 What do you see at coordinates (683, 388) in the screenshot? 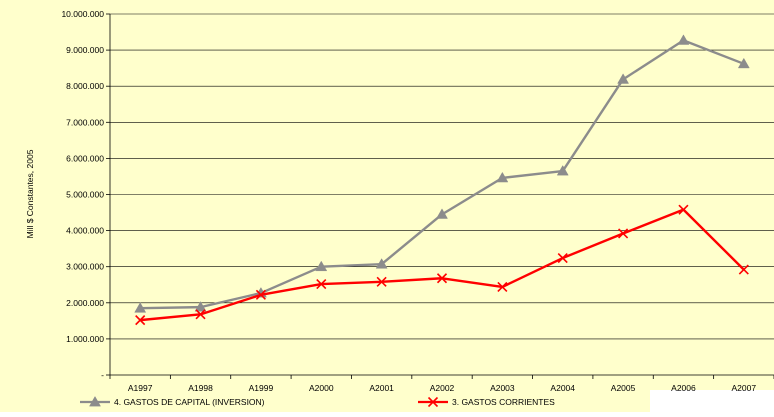
I see `x-tick-label: A2006` at bounding box center [683, 388].